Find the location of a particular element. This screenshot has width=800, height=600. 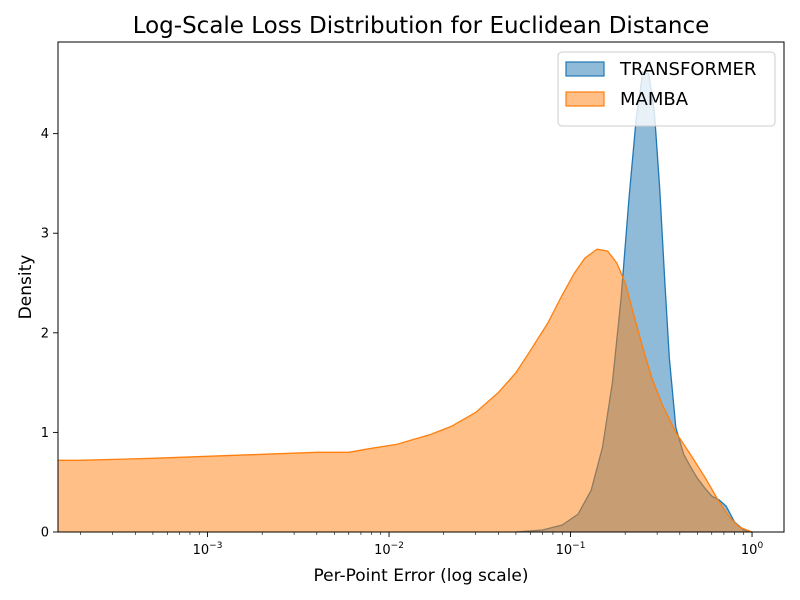

y-tick-label: 4 is located at coordinates (45, 134).